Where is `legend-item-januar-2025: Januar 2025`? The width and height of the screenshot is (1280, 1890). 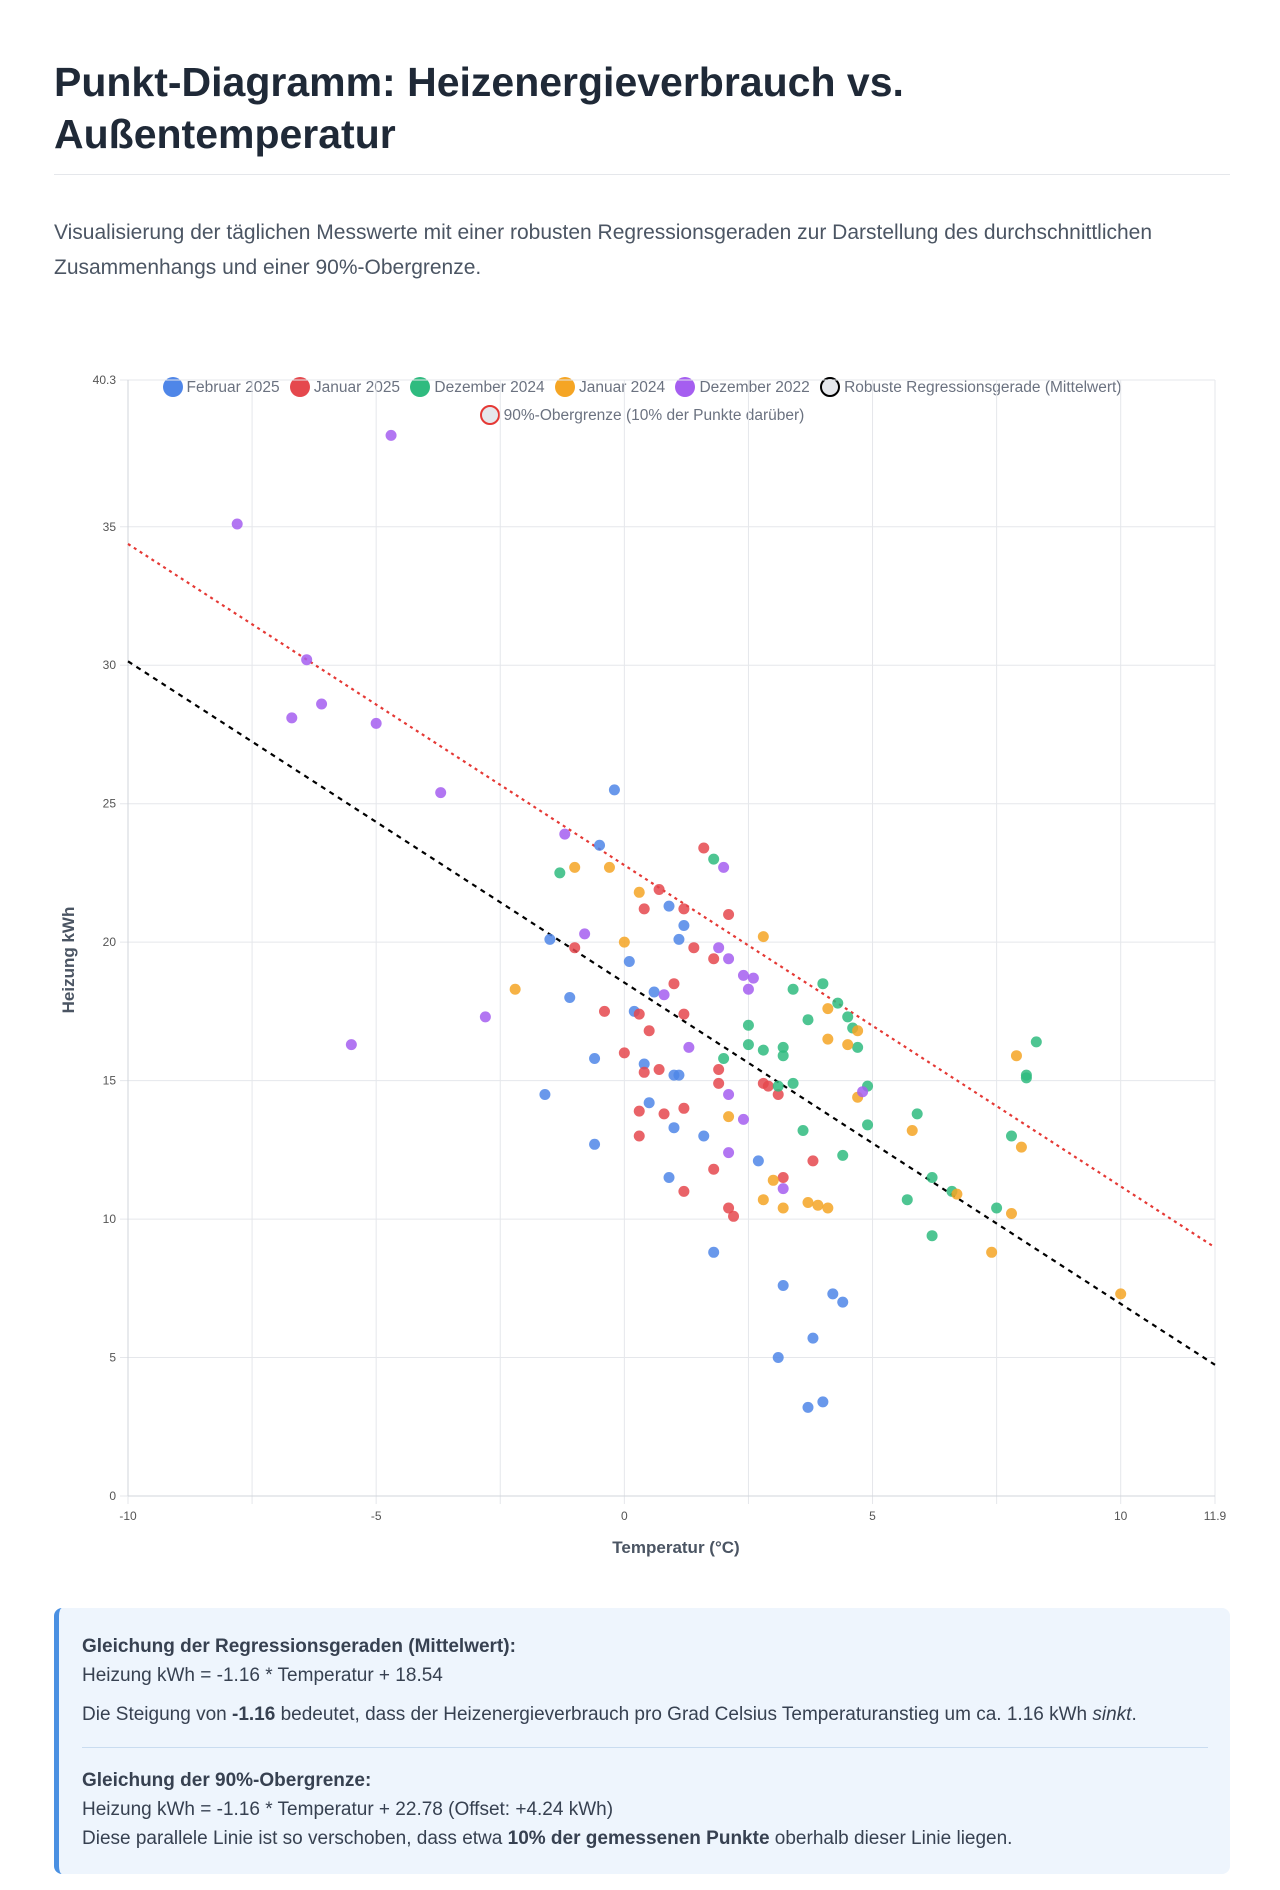
legend-item-januar-2025: Januar 2025 is located at coordinates (344, 388).